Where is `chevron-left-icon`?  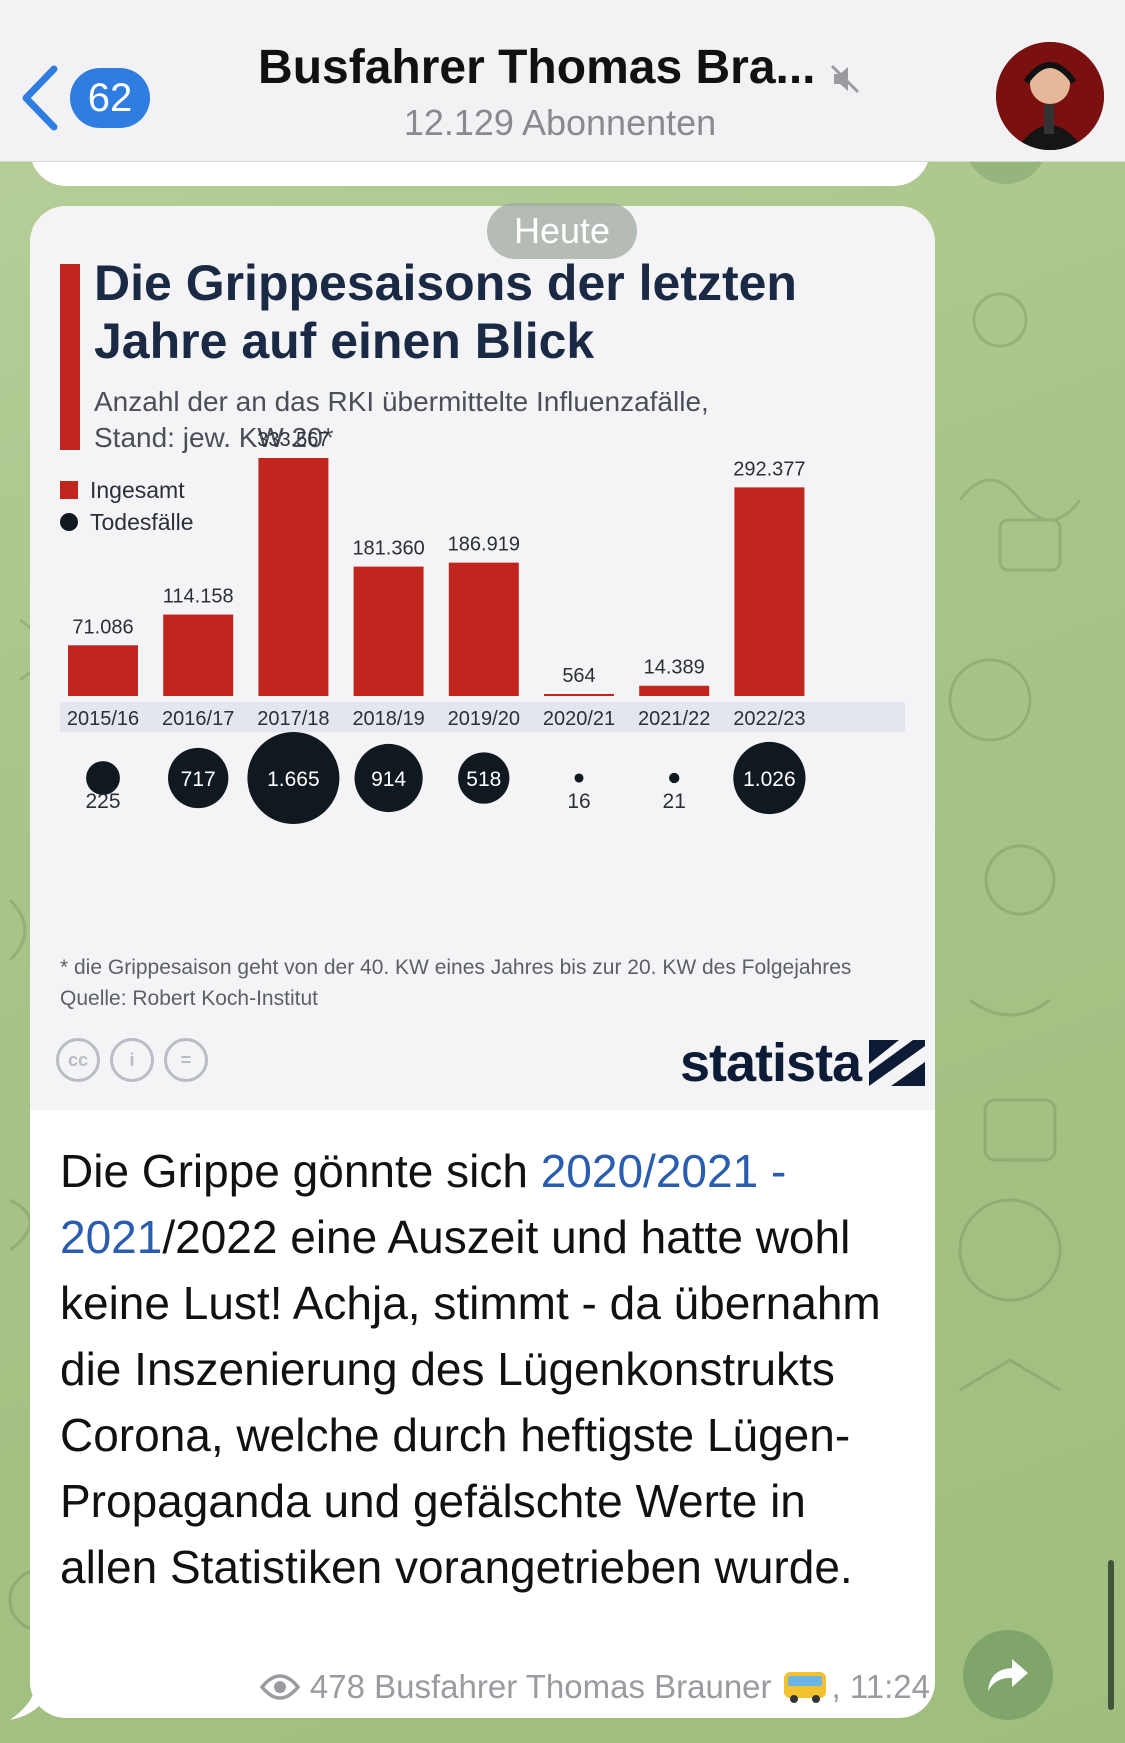 chevron-left-icon is located at coordinates (40, 98).